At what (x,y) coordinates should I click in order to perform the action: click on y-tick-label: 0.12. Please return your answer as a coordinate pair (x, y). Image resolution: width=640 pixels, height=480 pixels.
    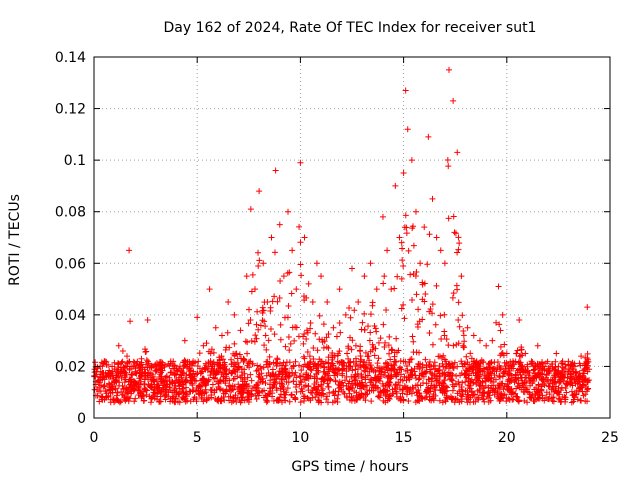
    Looking at the image, I should click on (70, 110).